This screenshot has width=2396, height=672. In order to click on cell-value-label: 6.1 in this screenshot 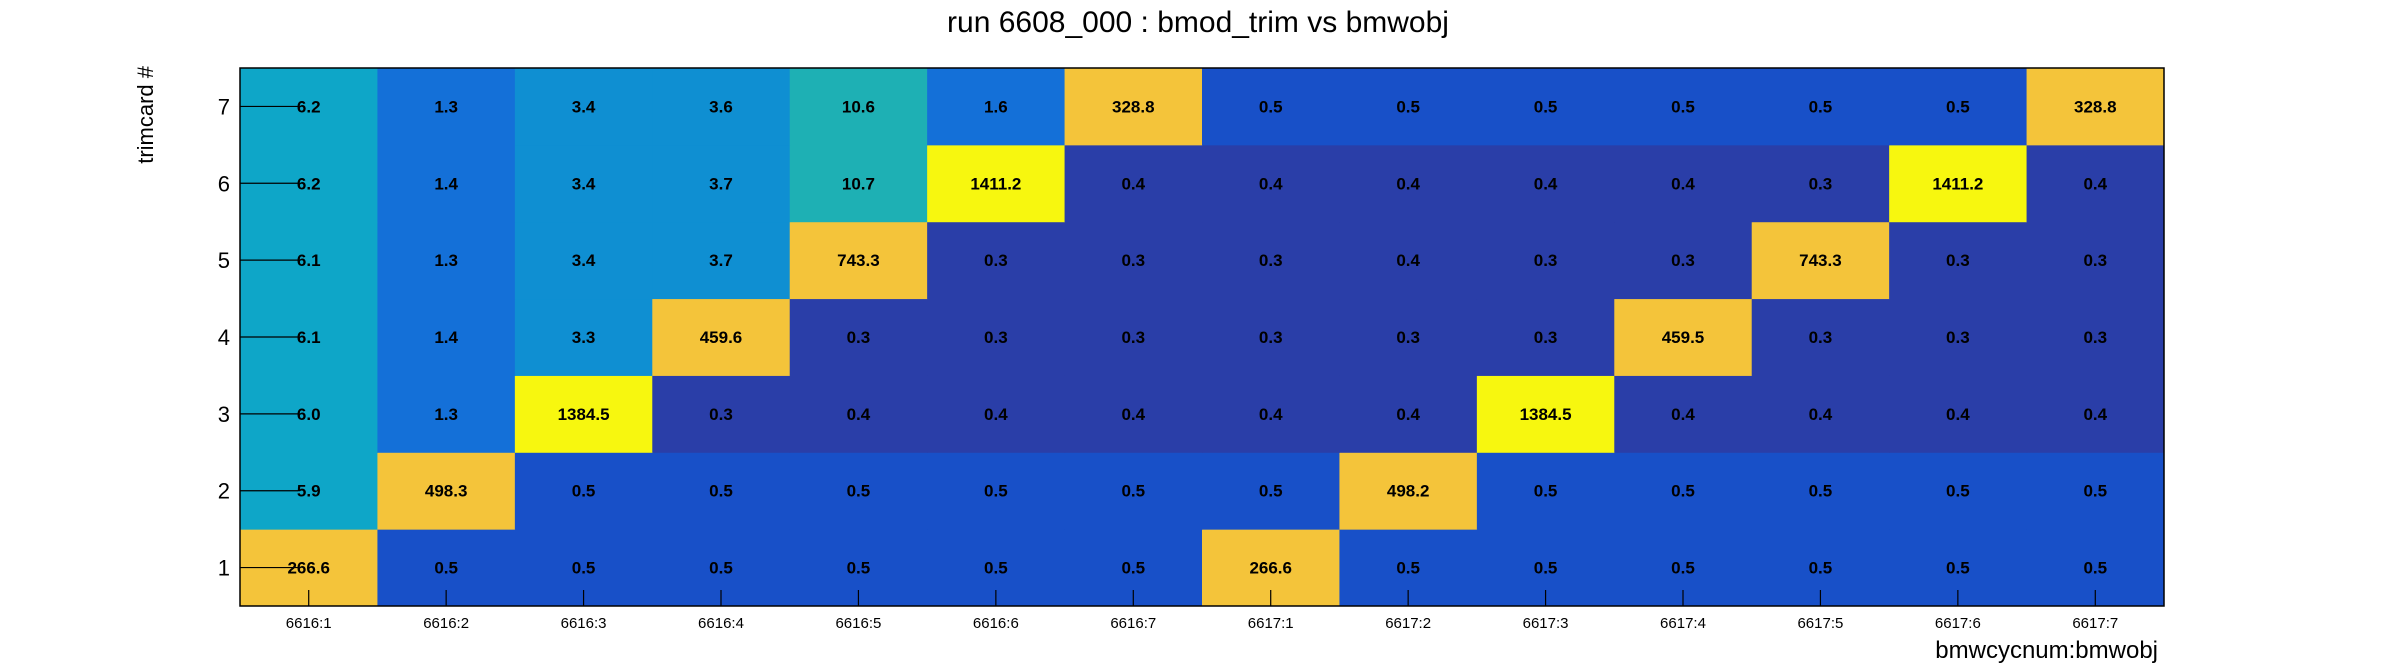, I will do `click(309, 337)`.